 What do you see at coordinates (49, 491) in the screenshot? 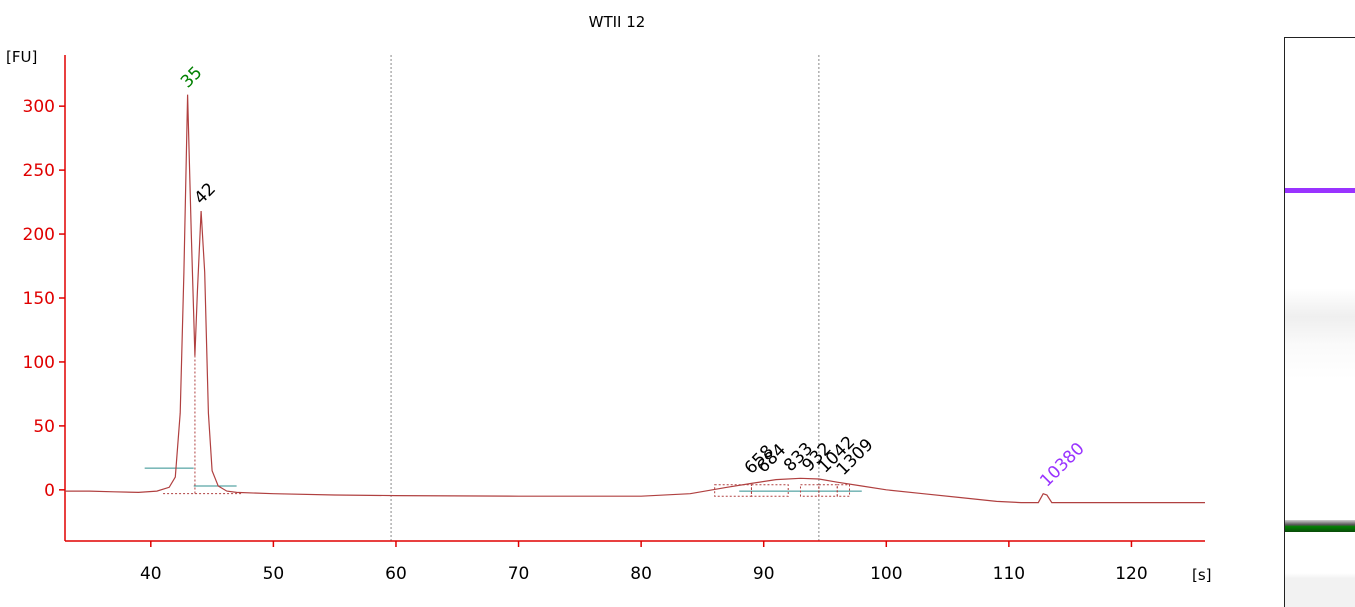
I see `y-tick-label-0: 0` at bounding box center [49, 491].